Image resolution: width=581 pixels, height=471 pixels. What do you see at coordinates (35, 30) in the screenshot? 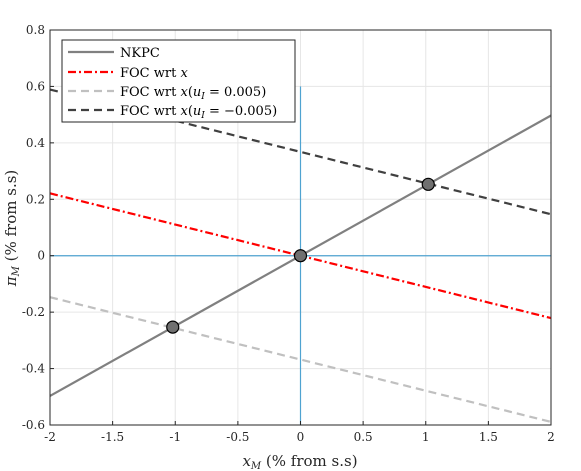
I see `y-tick-label: 0.8` at bounding box center [35, 30].